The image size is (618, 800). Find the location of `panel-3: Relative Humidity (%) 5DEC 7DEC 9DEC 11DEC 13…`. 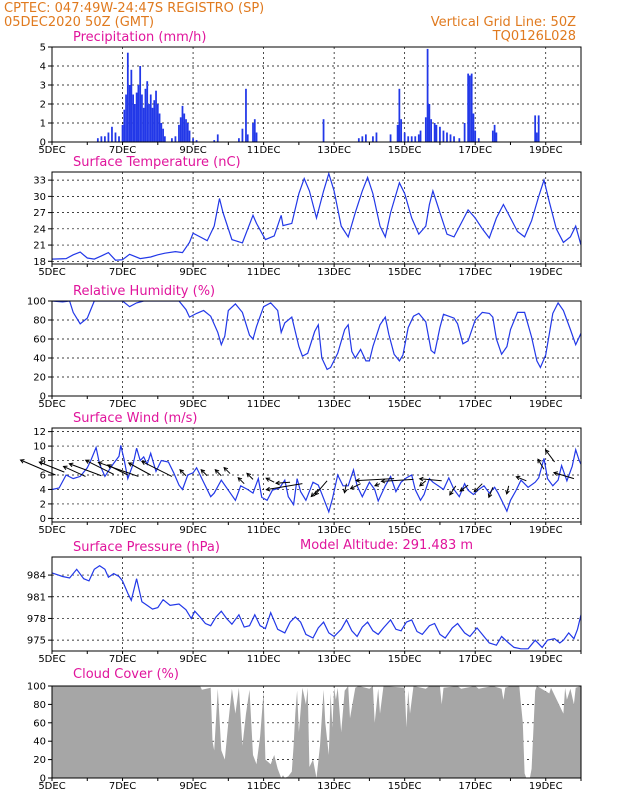

panel-3: Relative Humidity (%) 5DEC 7DEC 9DEC 11DEC 13… is located at coordinates (304, 347).